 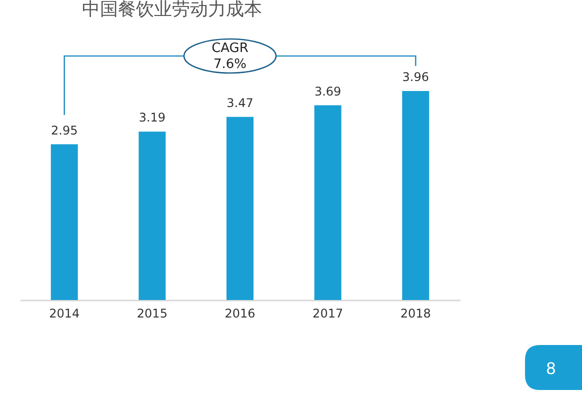 What do you see at coordinates (328, 313) in the screenshot?
I see `x-tick-label: 2017` at bounding box center [328, 313].